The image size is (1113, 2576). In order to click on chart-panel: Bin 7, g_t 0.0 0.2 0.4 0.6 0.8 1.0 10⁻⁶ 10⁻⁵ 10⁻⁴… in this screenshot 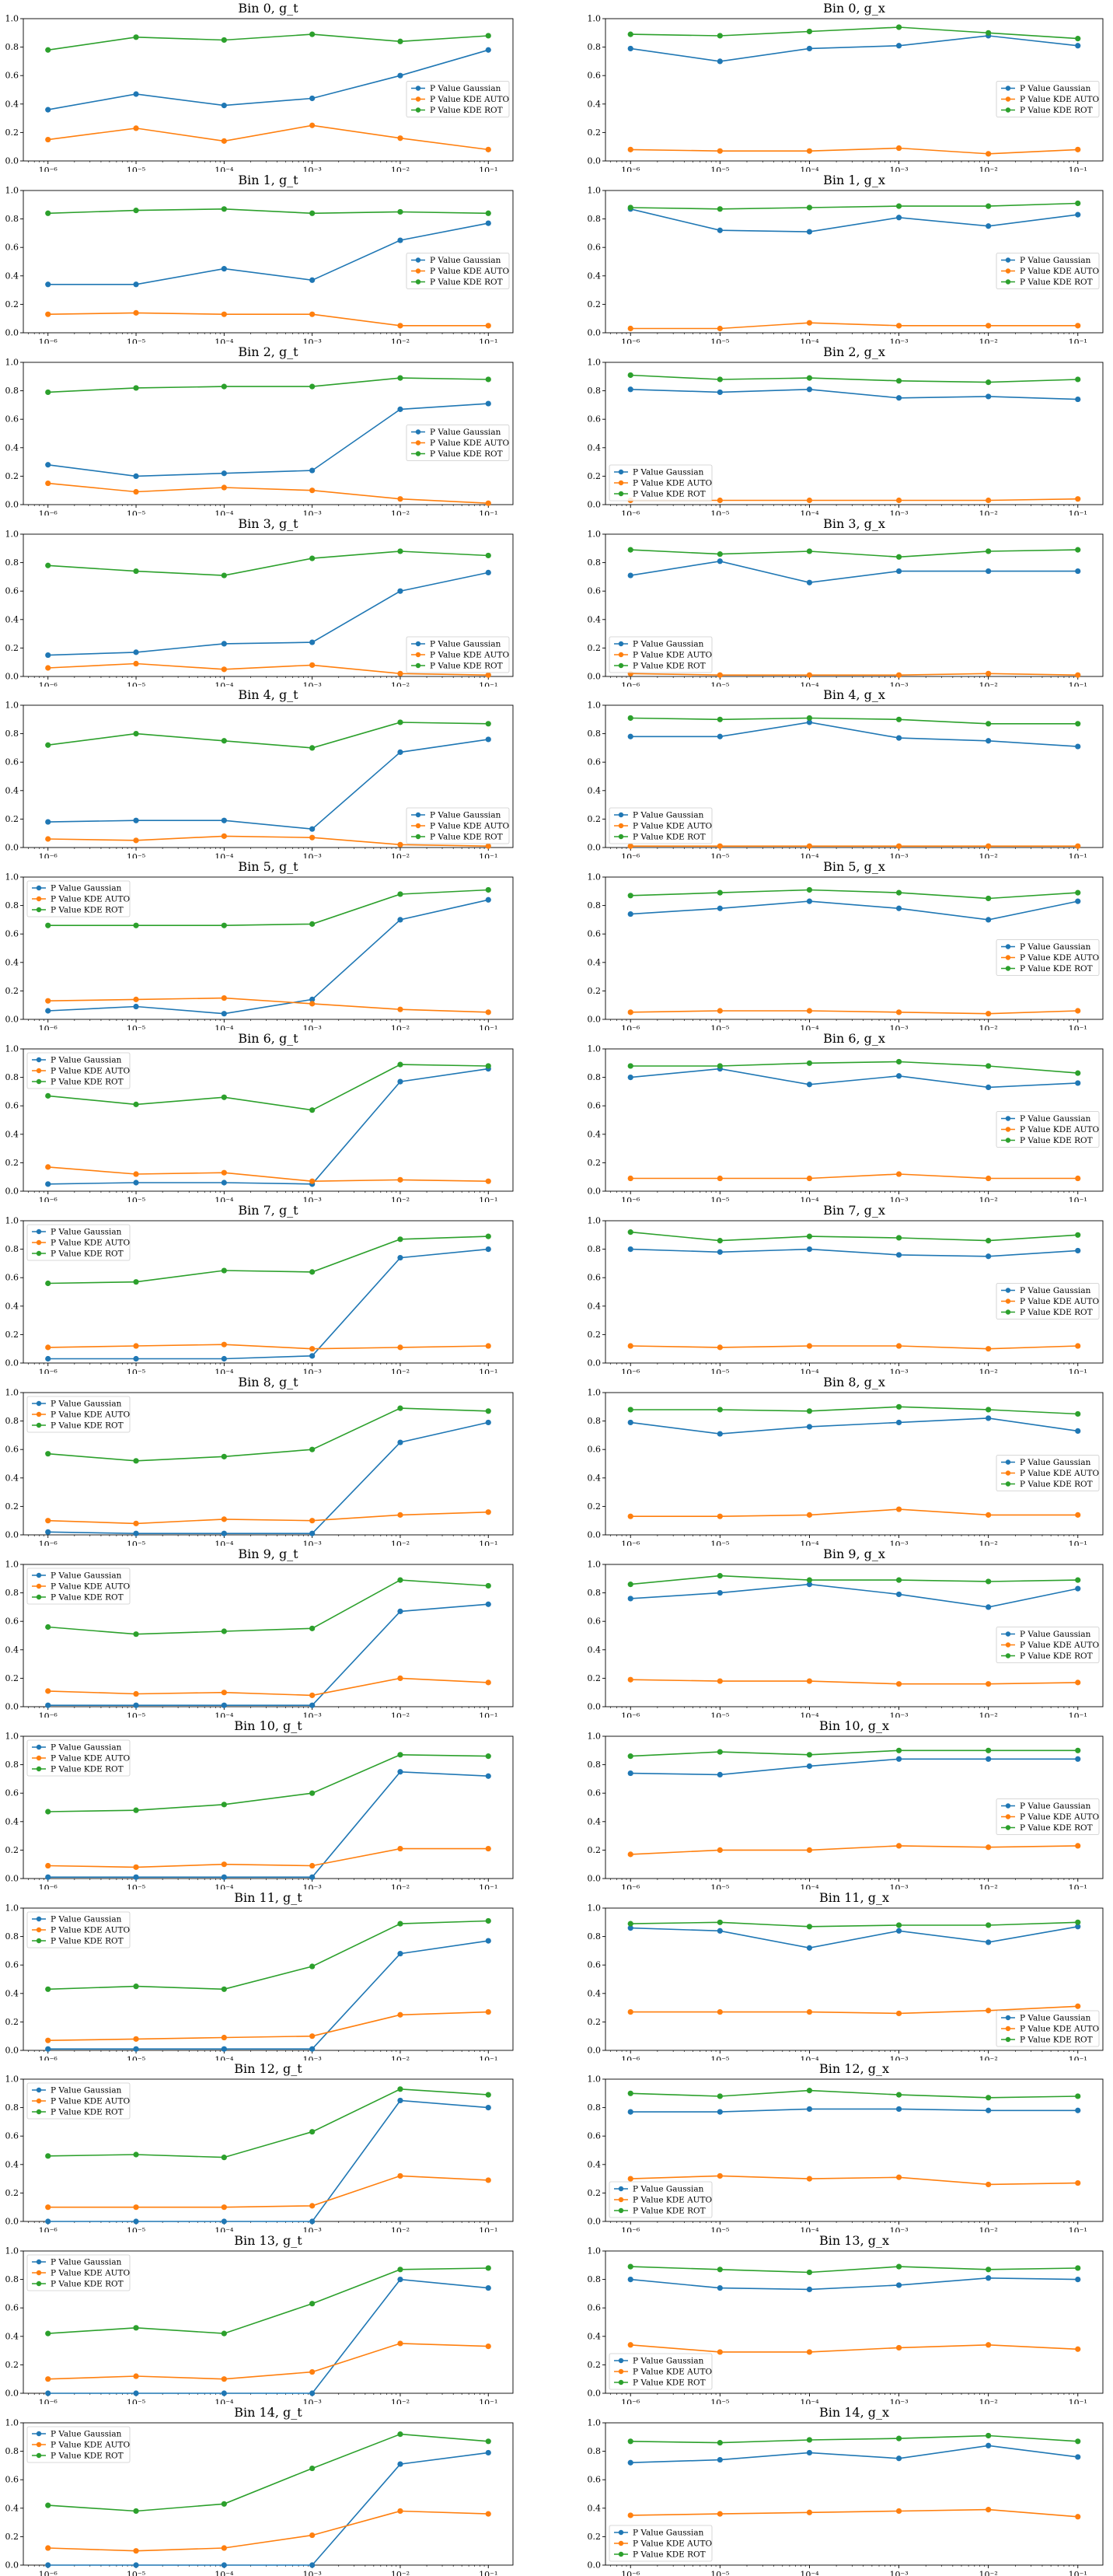, I will do `click(278, 1288)`.